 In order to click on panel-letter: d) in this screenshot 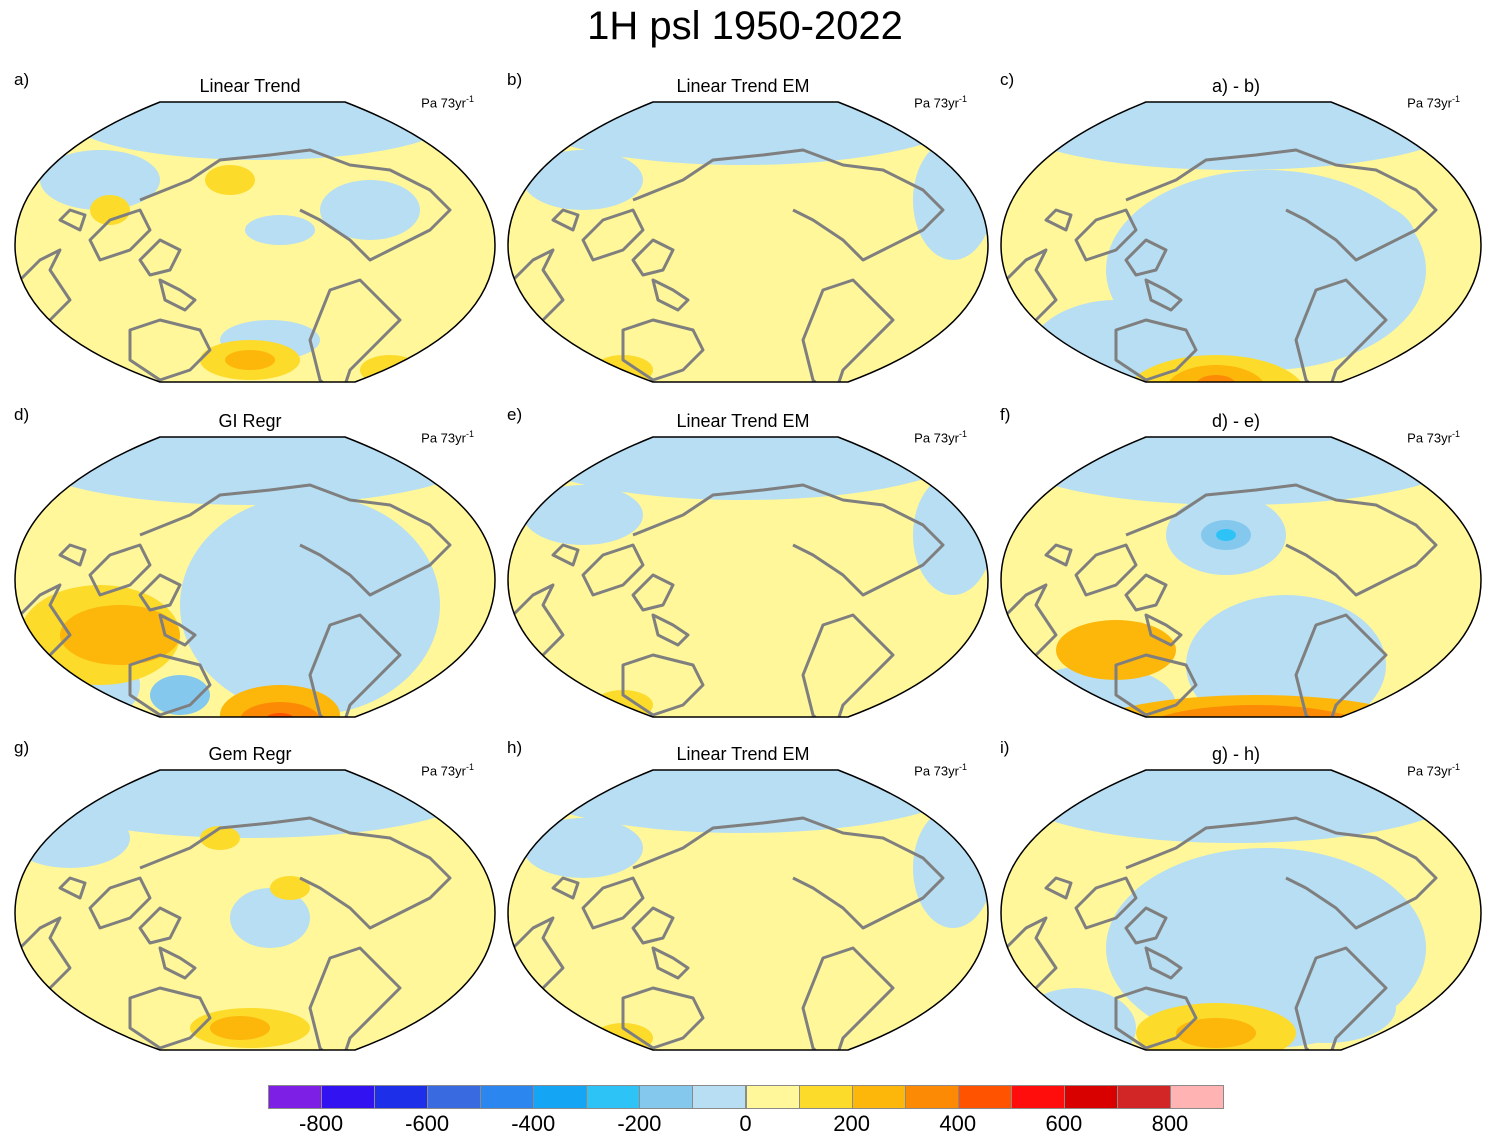, I will do `click(22, 414)`.